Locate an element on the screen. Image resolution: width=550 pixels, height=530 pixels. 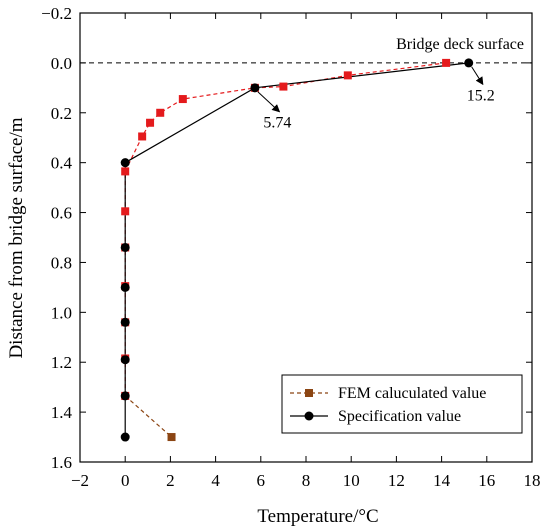
annotation-label: 5.74 is located at coordinates (277, 123).